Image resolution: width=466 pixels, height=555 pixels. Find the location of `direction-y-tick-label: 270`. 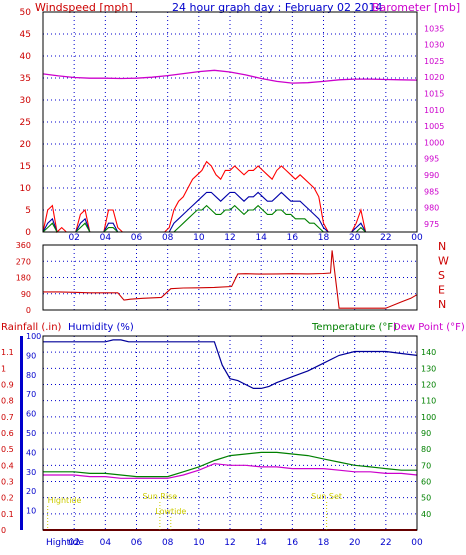

direction-y-tick-label: 270 is located at coordinates (23, 261).